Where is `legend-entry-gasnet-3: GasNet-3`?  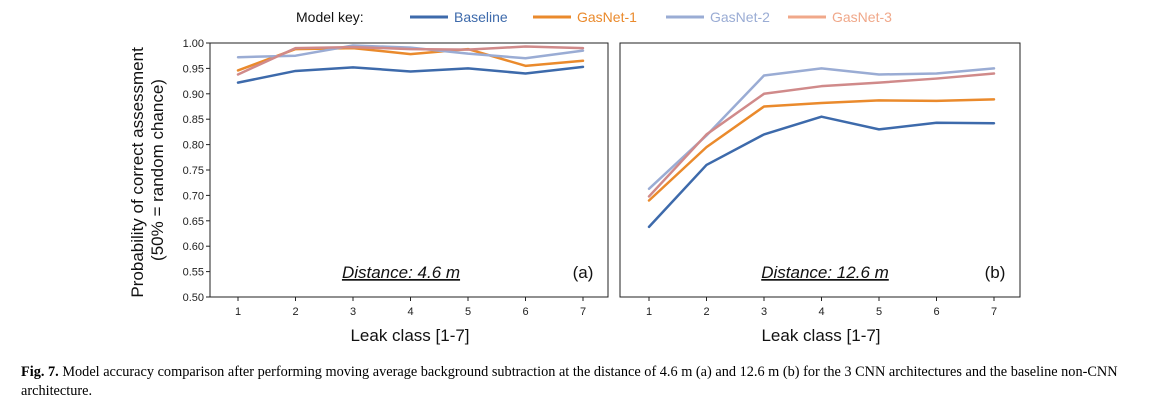 legend-entry-gasnet-3: GasNet-3 is located at coordinates (840, 17).